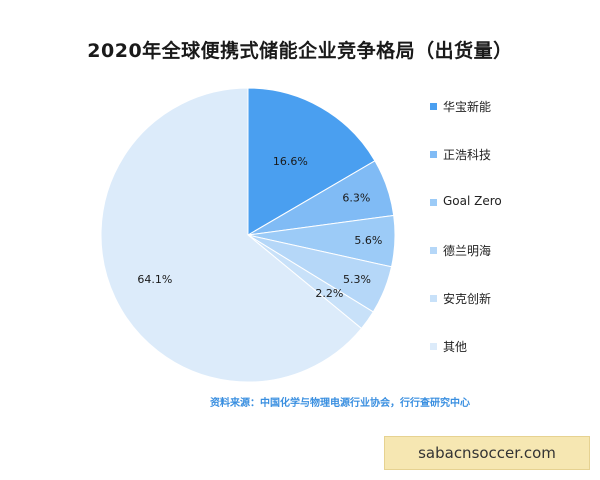 This screenshot has height=480, width=600. I want to click on legend-label: Goal Zero, so click(472, 201).